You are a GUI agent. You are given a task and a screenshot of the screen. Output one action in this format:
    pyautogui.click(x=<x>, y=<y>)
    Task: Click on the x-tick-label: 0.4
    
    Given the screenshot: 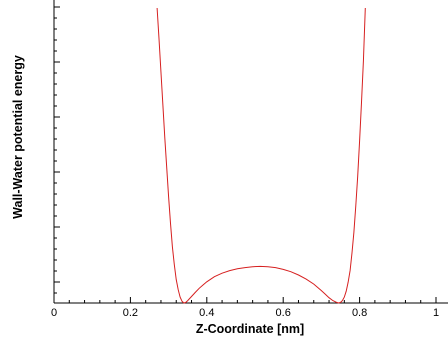 What is the action you would take?
    pyautogui.click(x=206, y=313)
    